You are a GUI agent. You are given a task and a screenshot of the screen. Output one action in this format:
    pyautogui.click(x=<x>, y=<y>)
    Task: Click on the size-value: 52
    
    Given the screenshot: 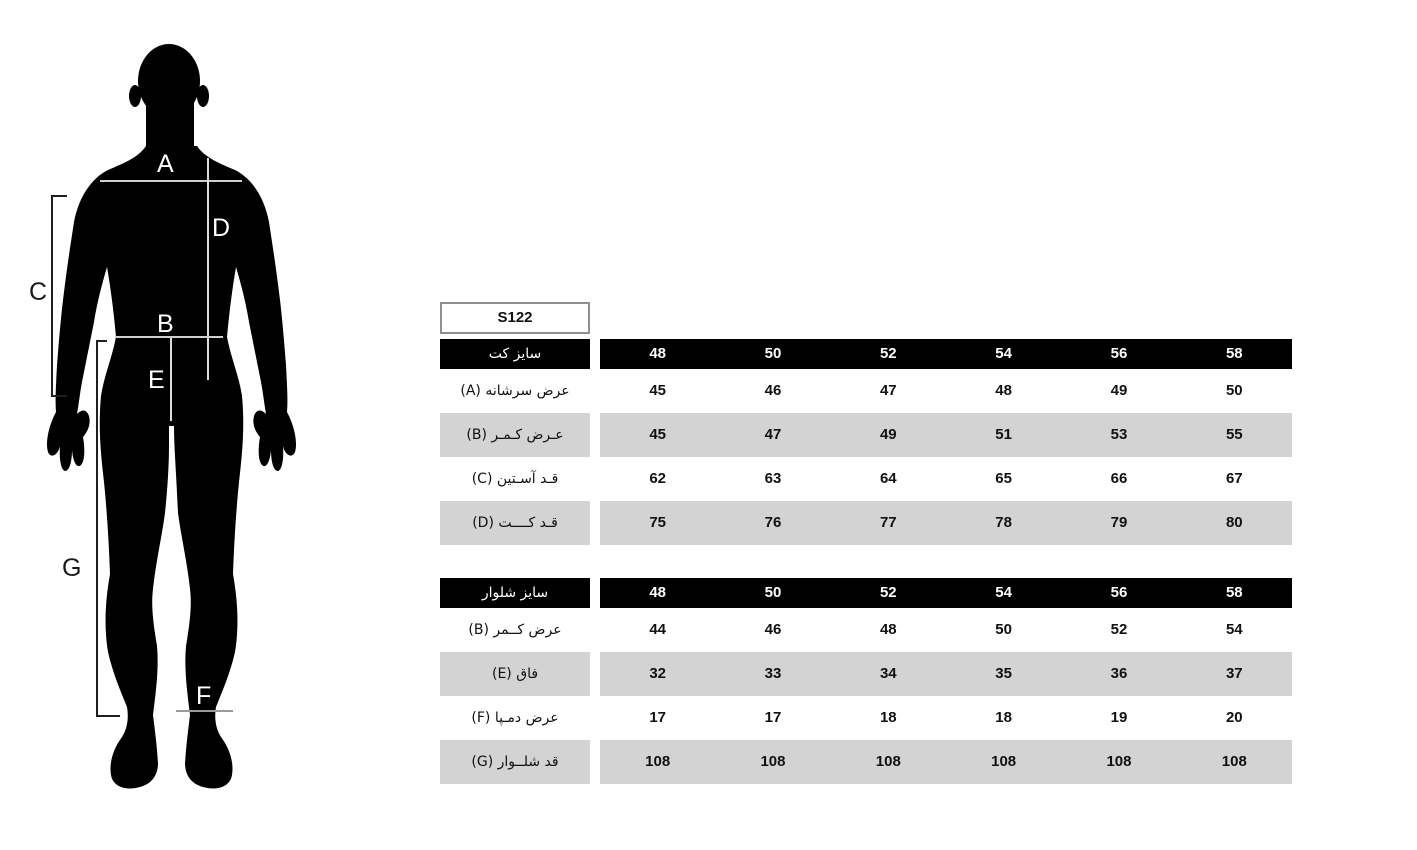 What is the action you would take?
    pyautogui.click(x=1119, y=629)
    